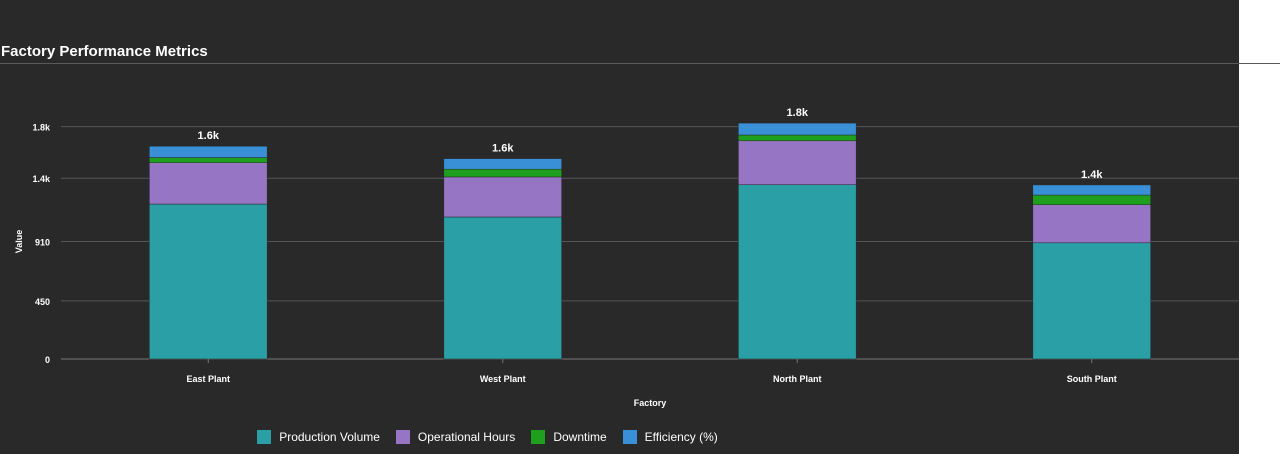 The width and height of the screenshot is (1280, 454). What do you see at coordinates (329, 437) in the screenshot?
I see `legend-label: Production Volume` at bounding box center [329, 437].